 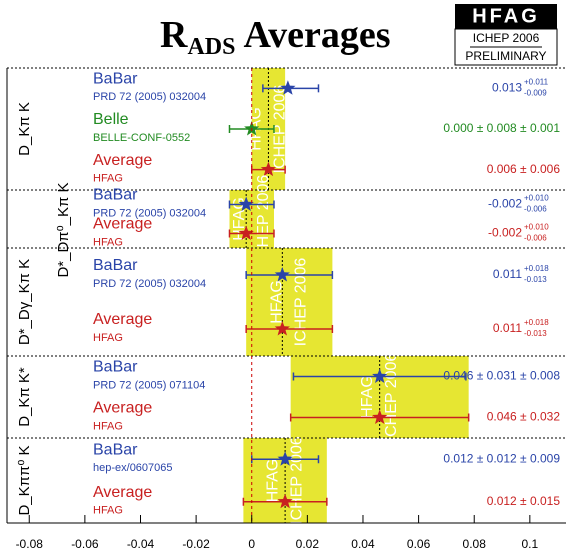 What do you see at coordinates (111, 119) in the screenshot?
I see `entry-name: Belle` at bounding box center [111, 119].